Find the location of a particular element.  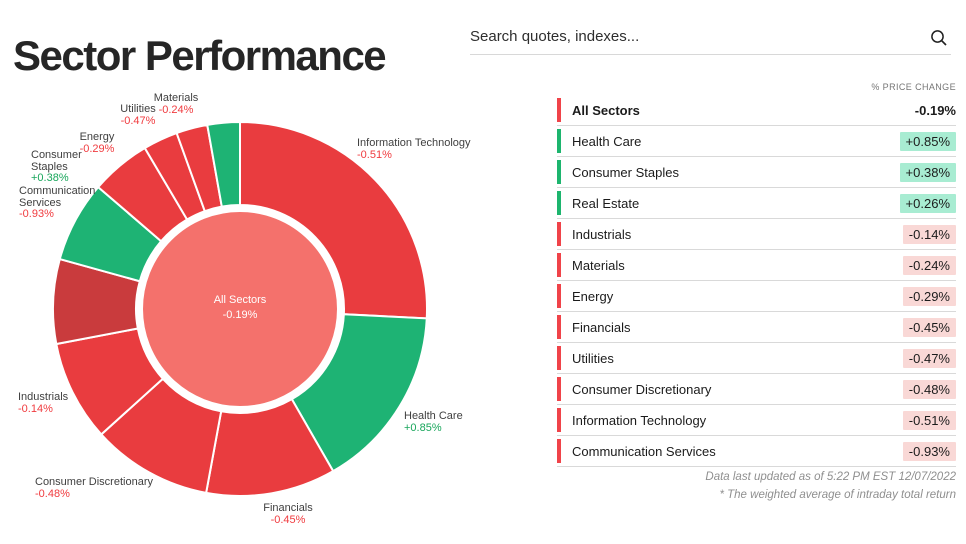

search-icon is located at coordinates (939, 38).